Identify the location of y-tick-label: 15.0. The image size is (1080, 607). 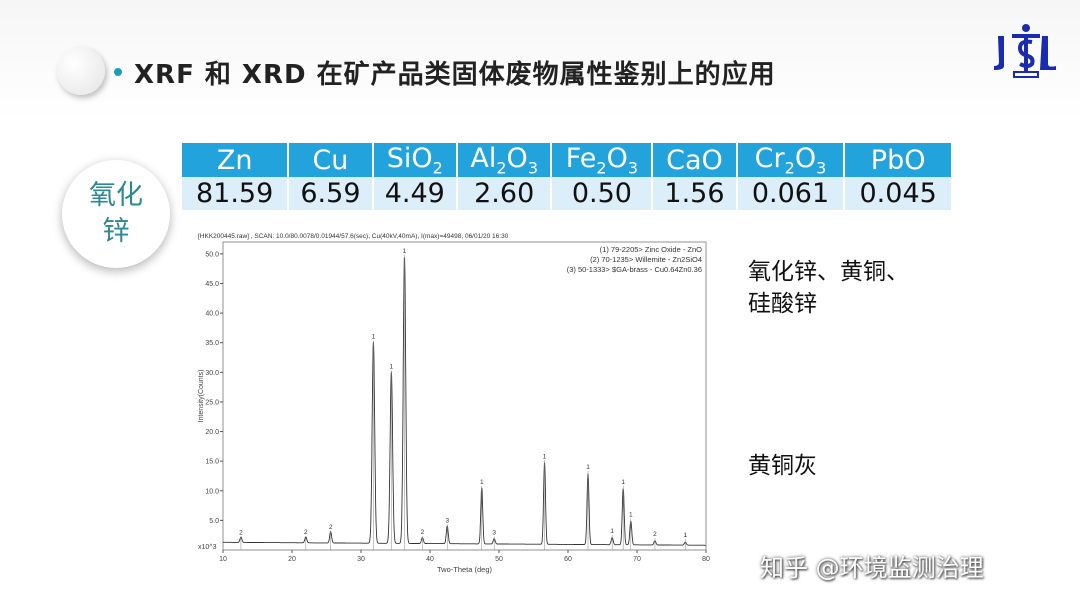
(212, 462).